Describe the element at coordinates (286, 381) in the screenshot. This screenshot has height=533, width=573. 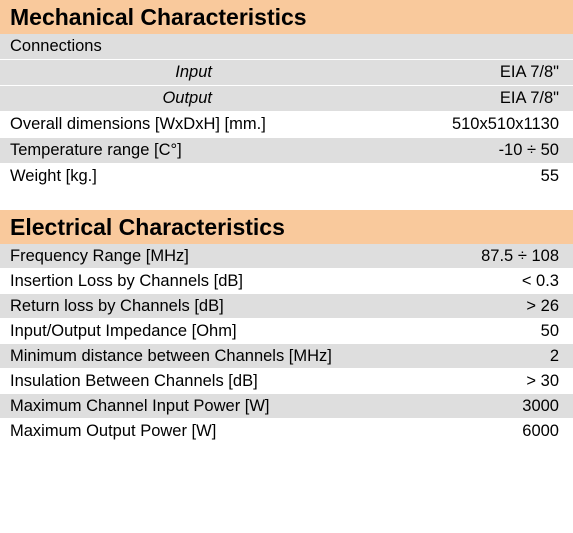
I see `table-row: Insulation Between Channels [dB] > 30` at that location.